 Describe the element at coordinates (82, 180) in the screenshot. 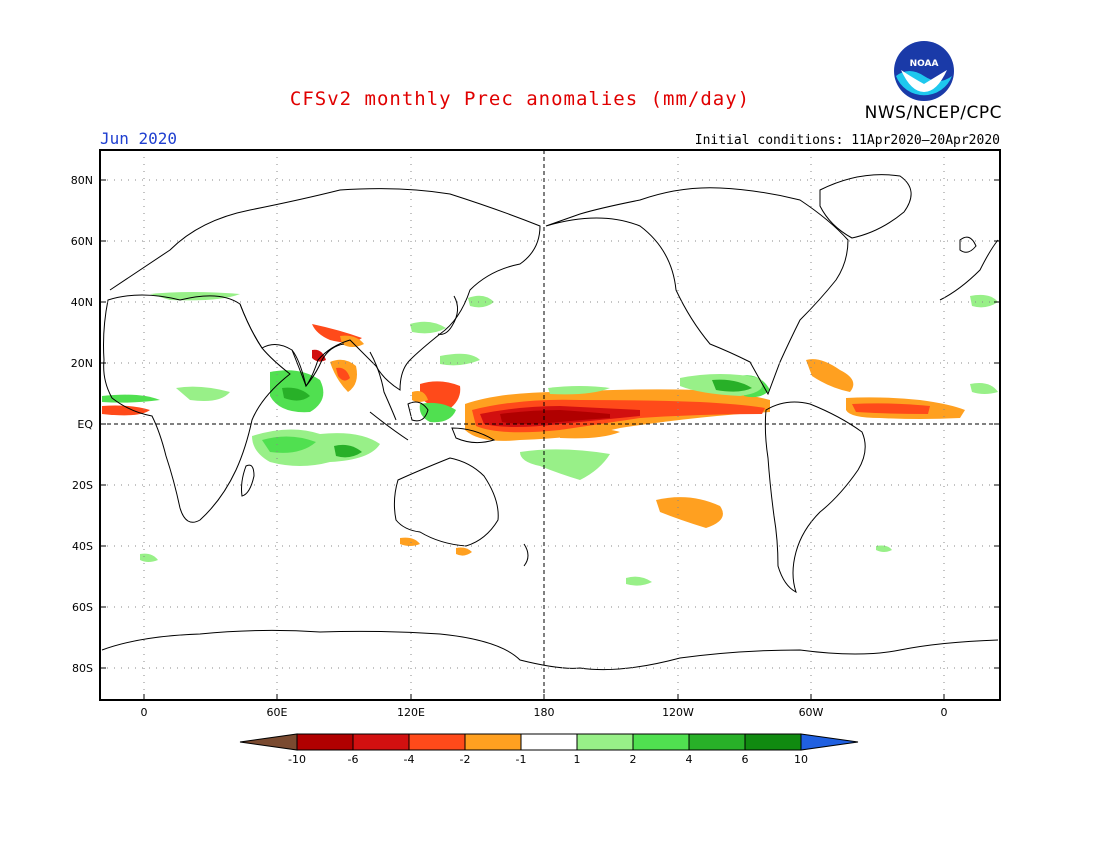

I see `lat-label: 80N` at that location.